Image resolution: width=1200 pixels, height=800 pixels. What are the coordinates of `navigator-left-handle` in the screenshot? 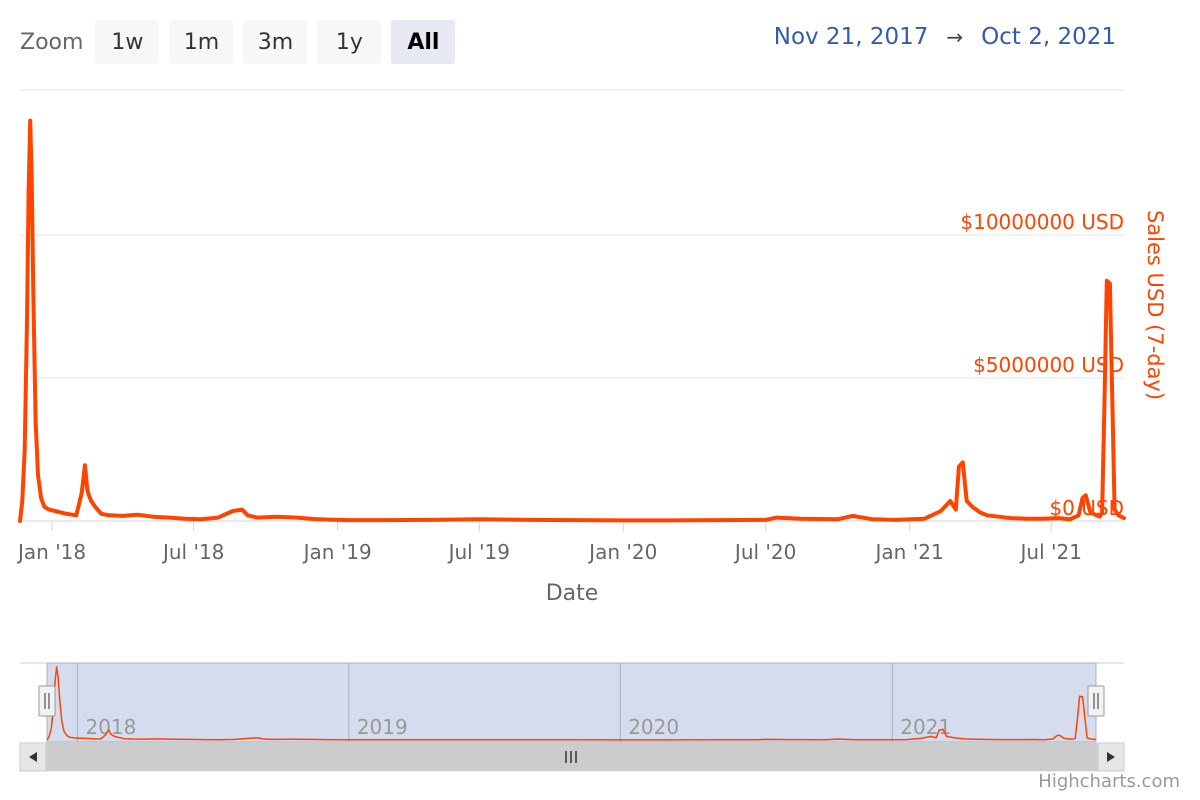 It's located at (47, 701).